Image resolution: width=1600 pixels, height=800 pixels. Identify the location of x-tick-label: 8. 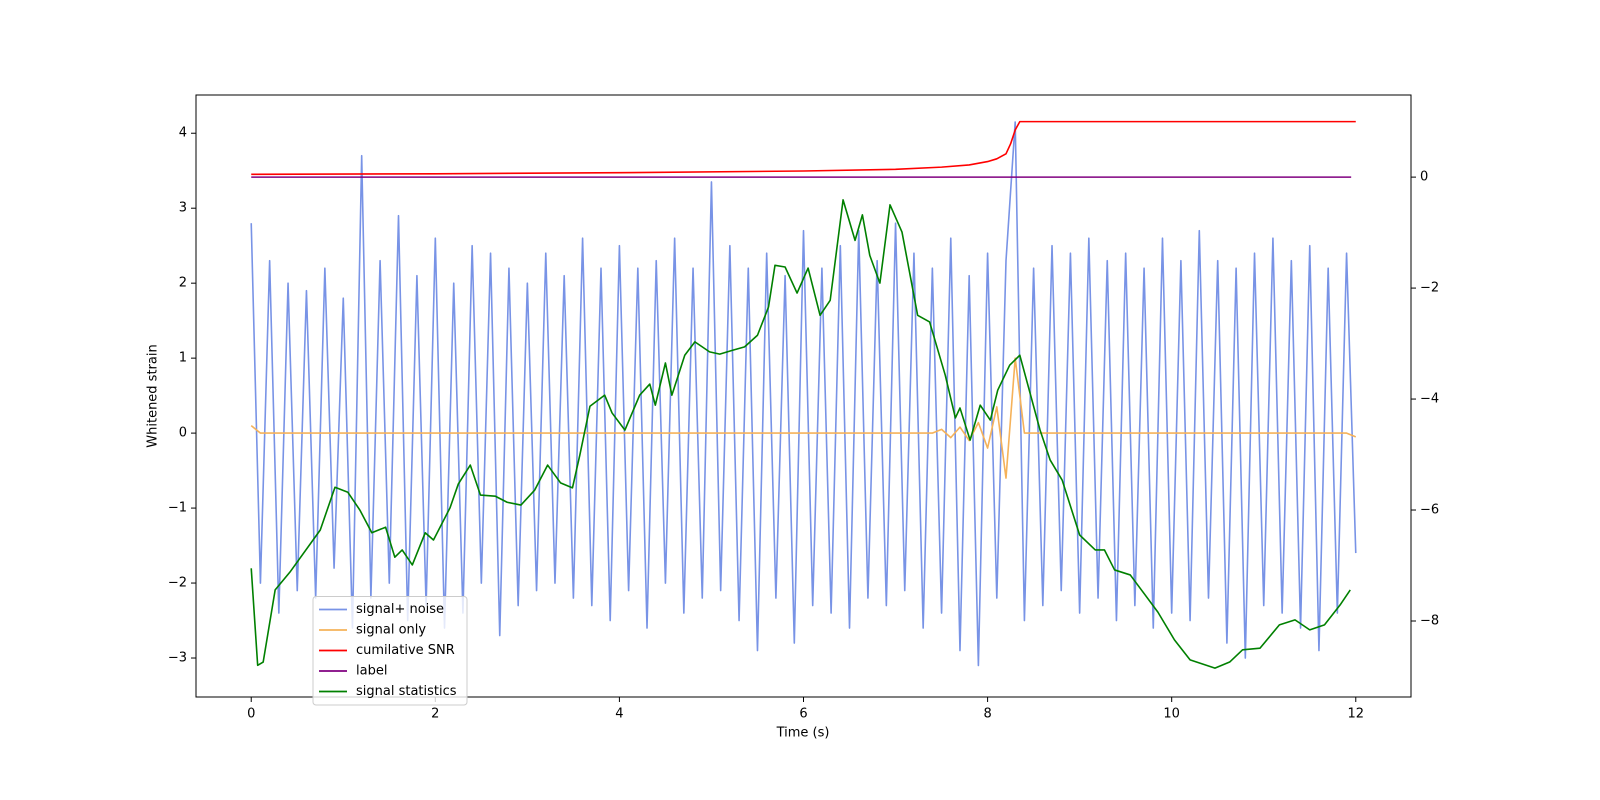
(987, 714).